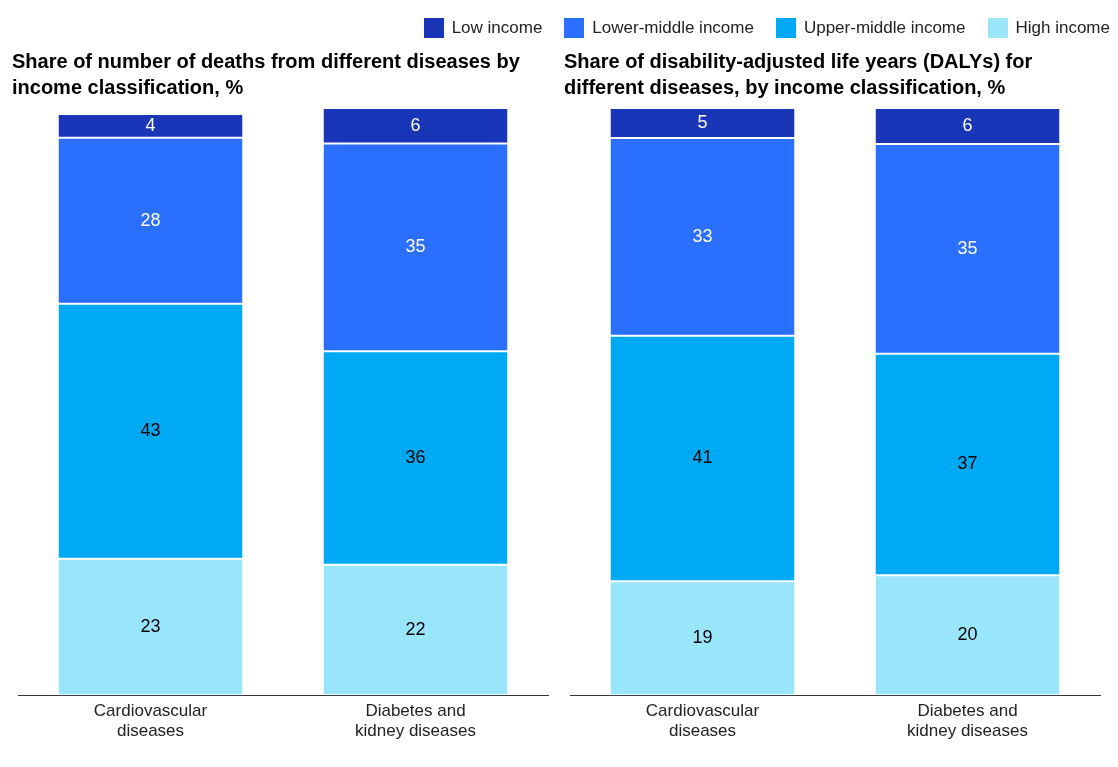  Describe the element at coordinates (497, 28) in the screenshot. I see `legend-label: Low income` at that location.